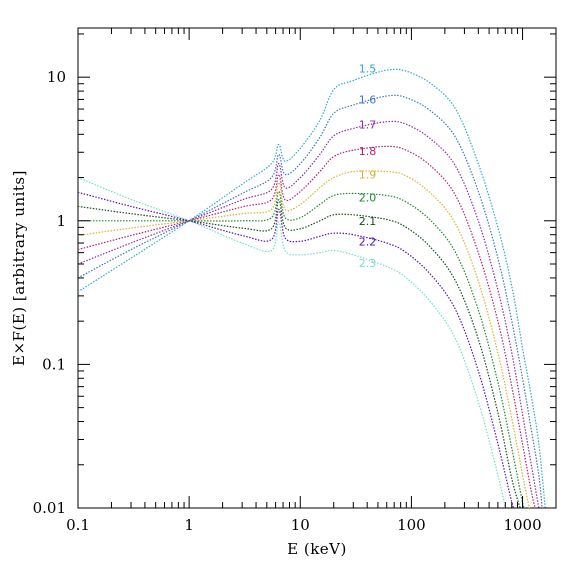 Image resolution: width=587 pixels, height=574 pixels. I want to click on series-label-1-9: 1.9, so click(368, 175).